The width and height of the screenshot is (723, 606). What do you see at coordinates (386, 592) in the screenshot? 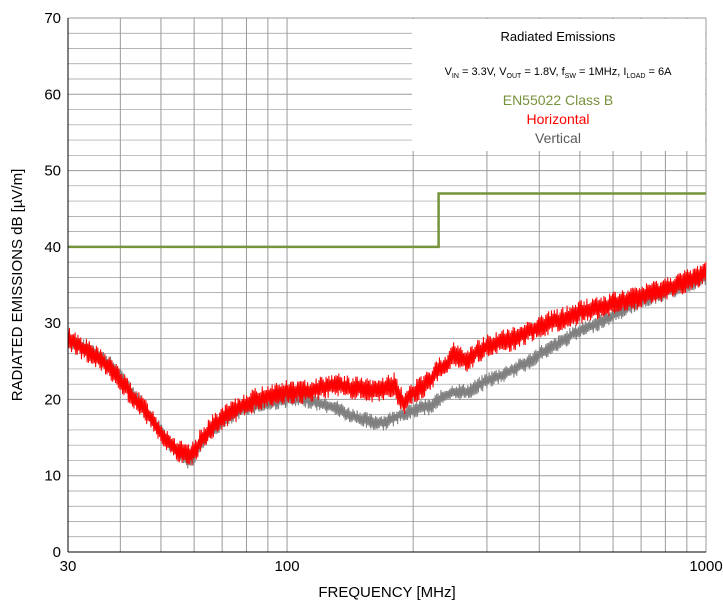
I see `x-axis-label: FREQUENCY [MHz]` at bounding box center [386, 592].